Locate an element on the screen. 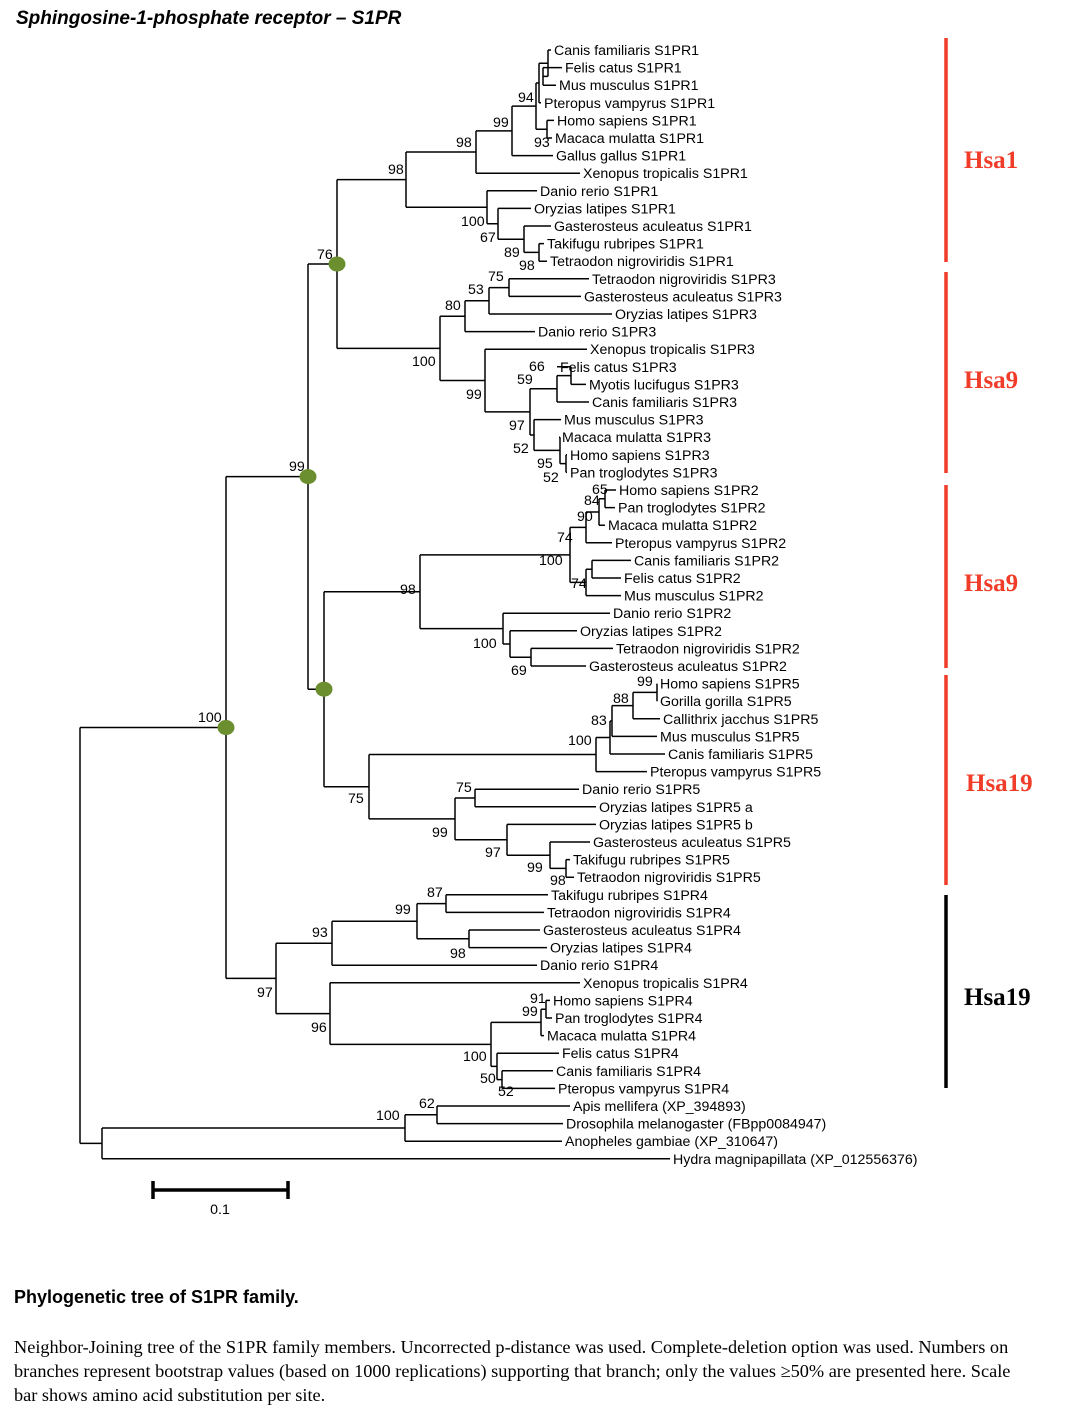 The image size is (1065, 1421). leaf-label: Gasterosteus aculeatus S1PR1 is located at coordinates (653, 227).